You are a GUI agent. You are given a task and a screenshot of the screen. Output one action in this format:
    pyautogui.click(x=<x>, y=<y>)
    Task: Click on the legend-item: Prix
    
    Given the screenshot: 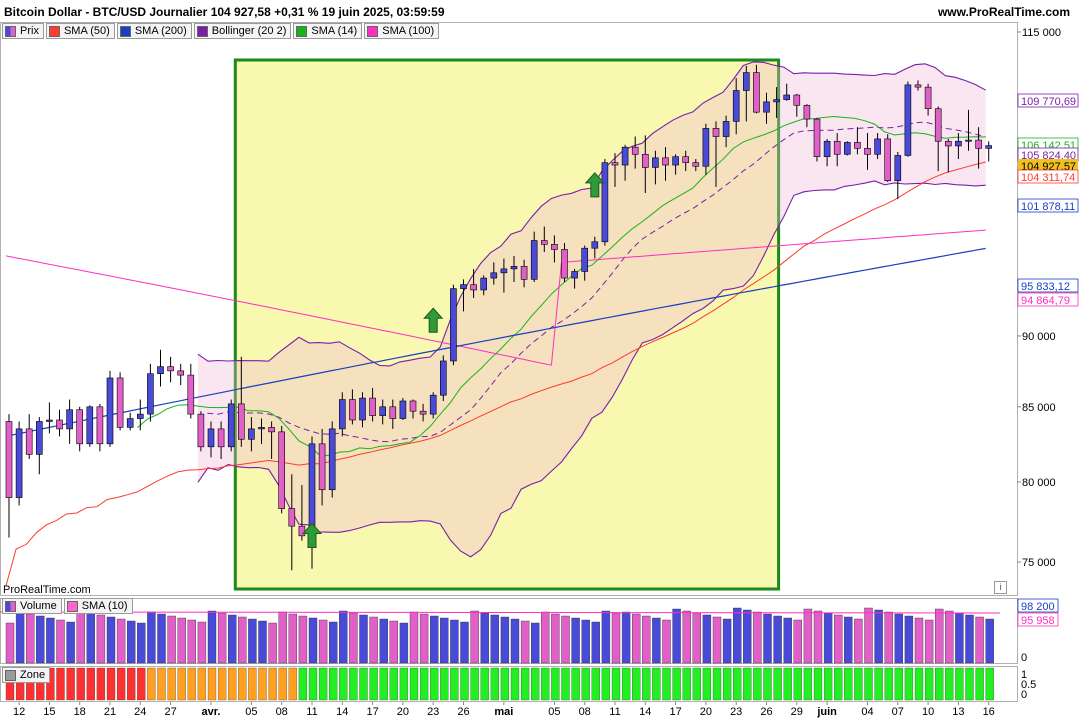 What is the action you would take?
    pyautogui.click(x=23, y=31)
    